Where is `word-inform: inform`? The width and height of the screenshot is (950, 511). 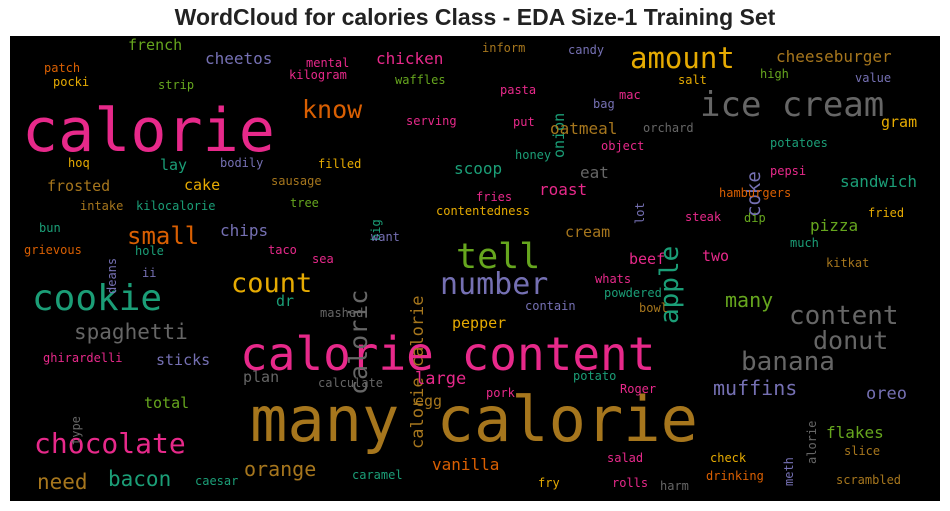
word-inform: inform is located at coordinates (504, 48).